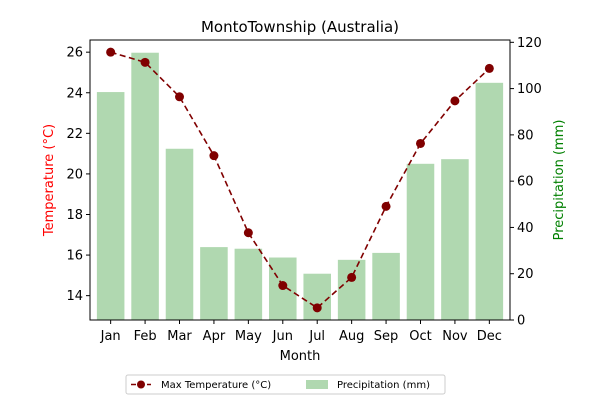 This screenshot has width=600, height=400. What do you see at coordinates (420, 336) in the screenshot?
I see `x-tick-label: Oct` at bounding box center [420, 336].